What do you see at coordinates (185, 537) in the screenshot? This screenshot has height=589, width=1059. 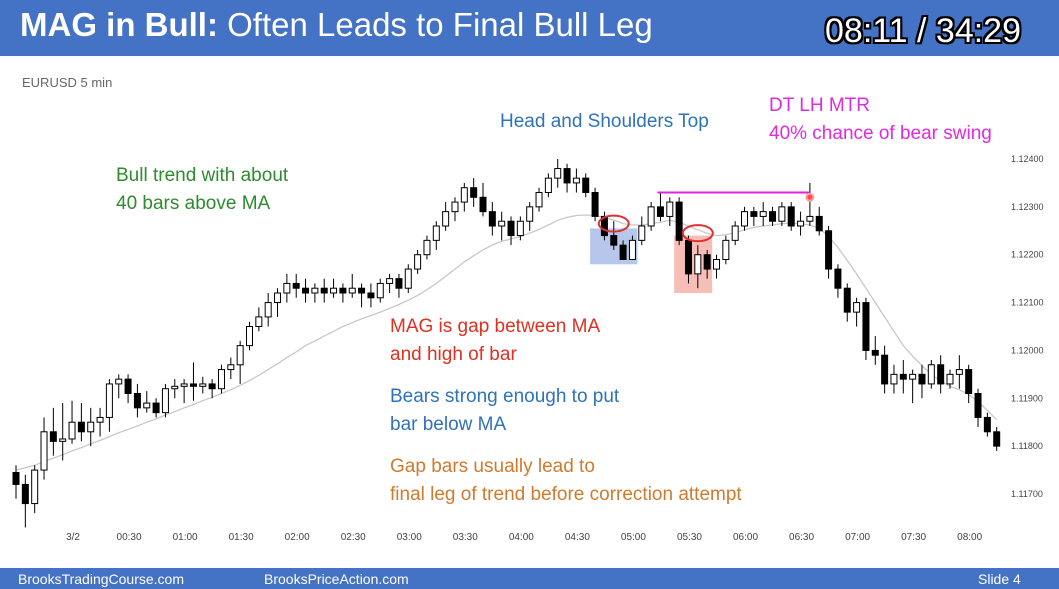 I see `x-tick-label: 01:00` at bounding box center [185, 537].